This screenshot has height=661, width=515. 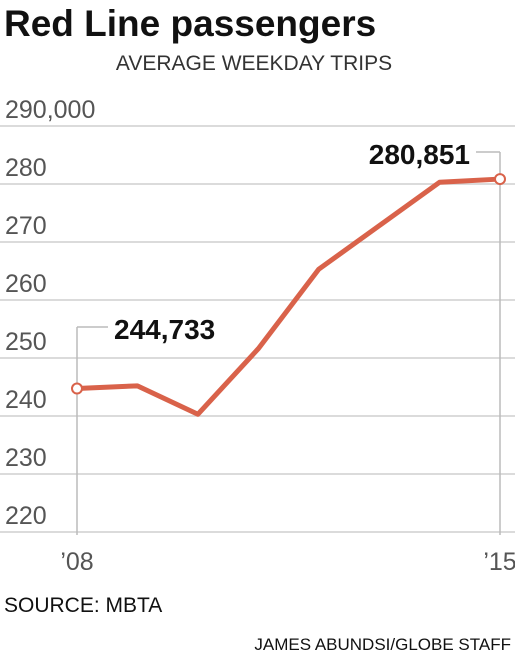 I want to click on x-tick-label: ’15, so click(x=499, y=562).